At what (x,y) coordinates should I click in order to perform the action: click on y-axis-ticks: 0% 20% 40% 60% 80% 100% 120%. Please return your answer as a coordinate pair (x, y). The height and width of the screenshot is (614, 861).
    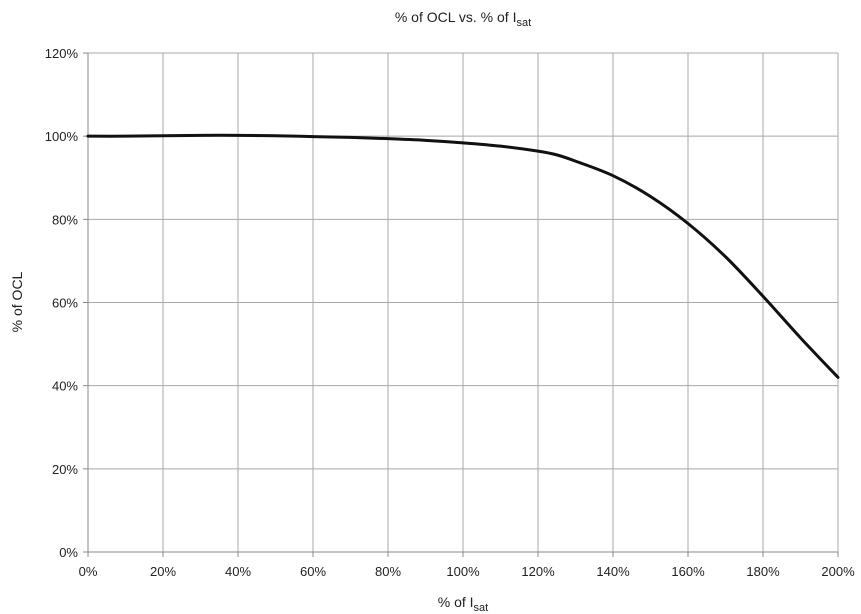
    Looking at the image, I should click on (66, 303).